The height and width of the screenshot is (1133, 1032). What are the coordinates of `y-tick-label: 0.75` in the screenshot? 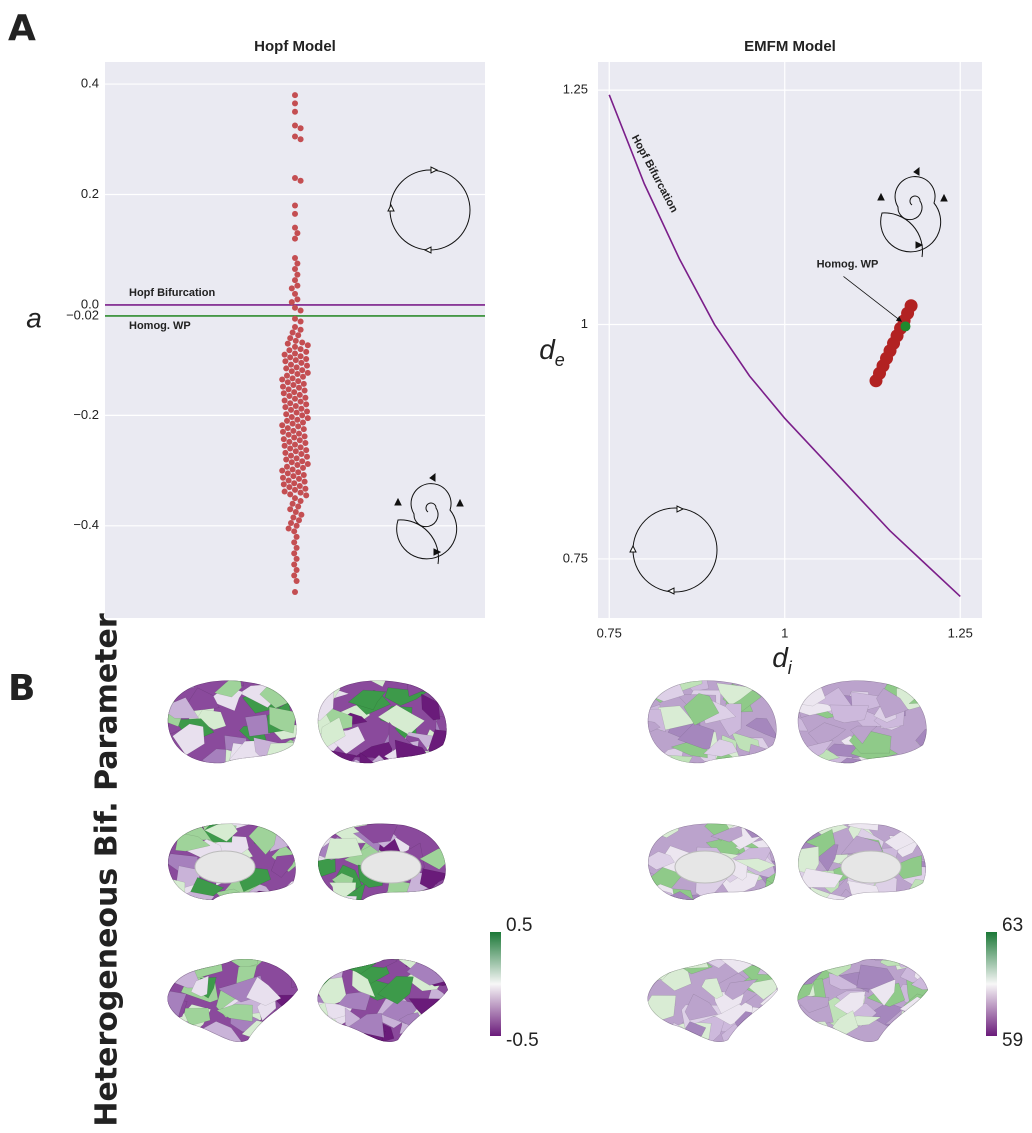 It's located at (575, 557).